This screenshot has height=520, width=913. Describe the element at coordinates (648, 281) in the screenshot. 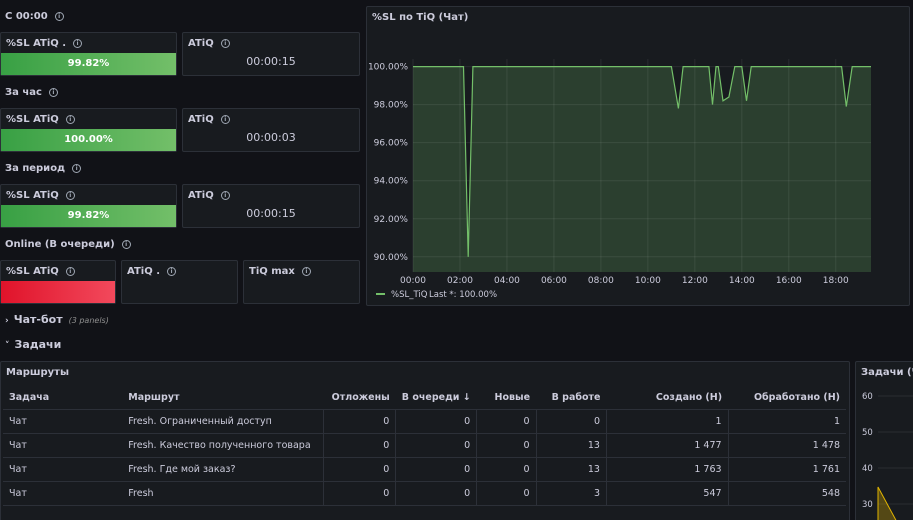

I see `x-tick-label: 10:00` at that location.